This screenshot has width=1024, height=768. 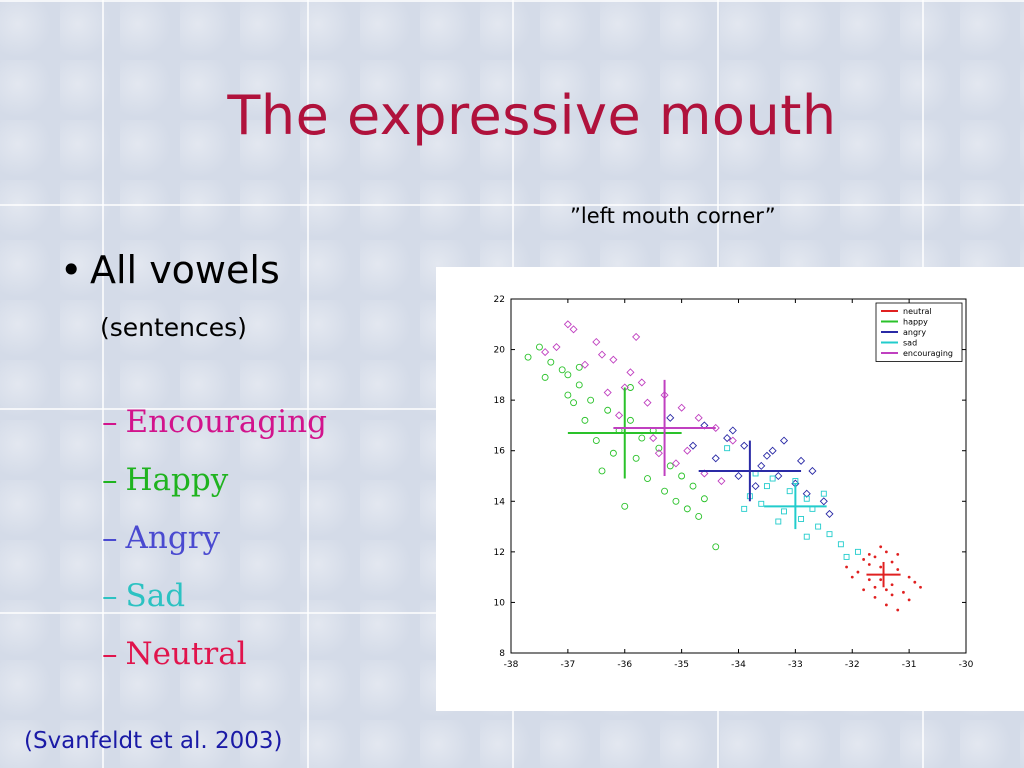 I want to click on emotion-item-angry: – Angry, so click(x=161, y=538).